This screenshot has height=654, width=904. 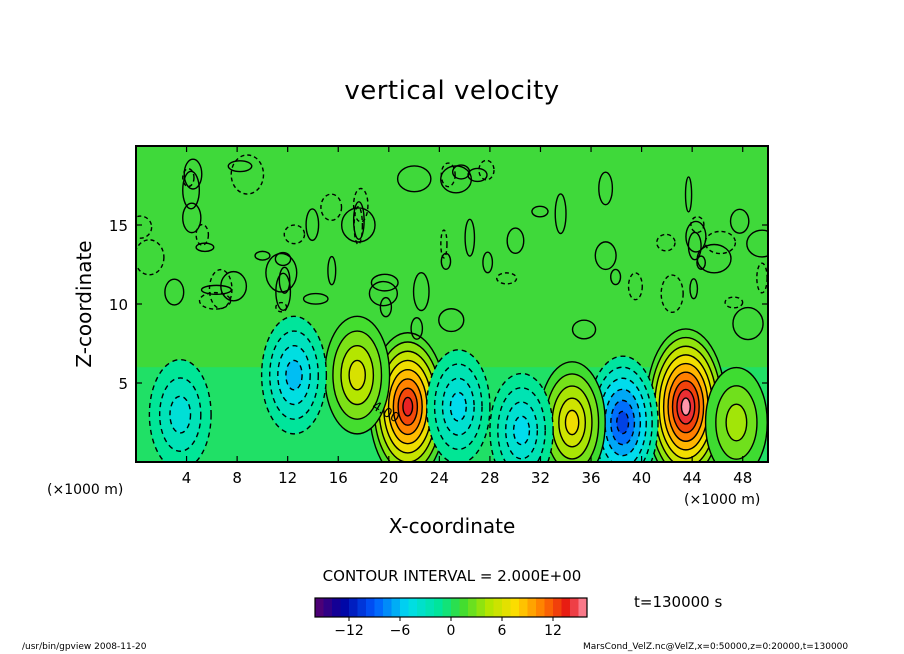 What do you see at coordinates (678, 602) in the screenshot?
I see `time-label: t=130000 s` at bounding box center [678, 602].